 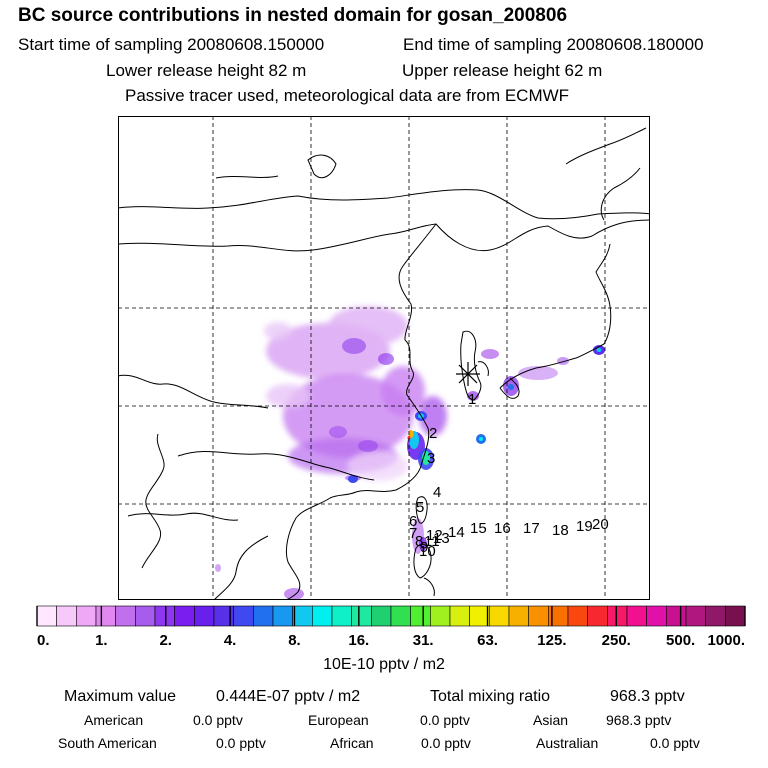 I want to click on colorbar-tick-label: 8., so click(x=294, y=640).